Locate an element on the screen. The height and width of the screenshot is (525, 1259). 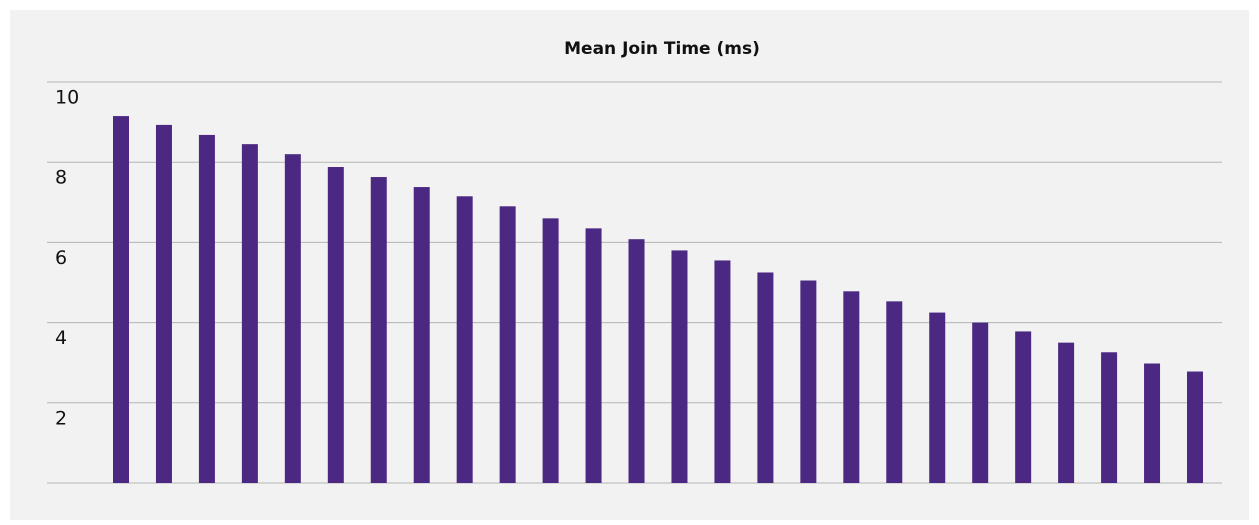
y-tick-label: 8 is located at coordinates (61, 178).